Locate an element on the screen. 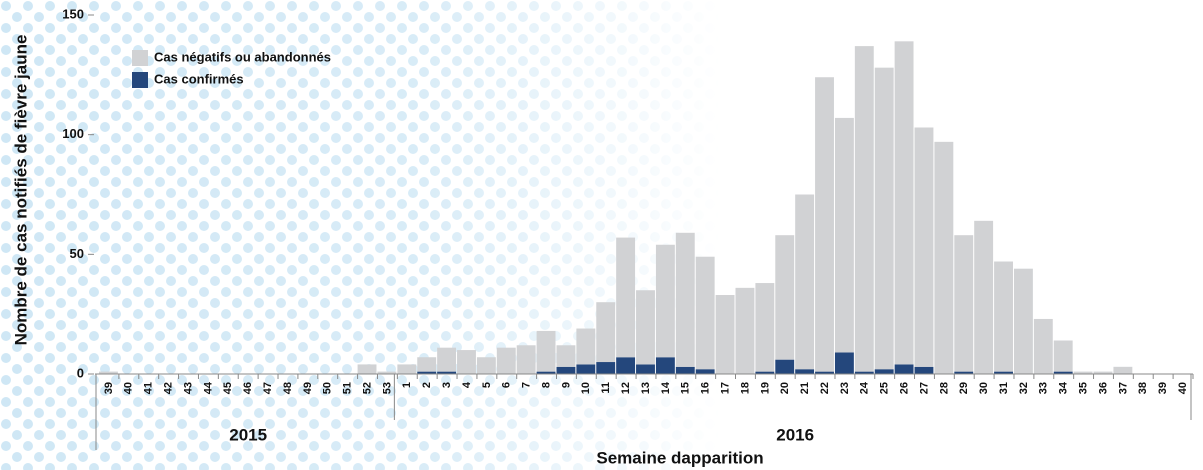 This screenshot has height=470, width=1203. x-tick-label: 18 is located at coordinates (745, 388).